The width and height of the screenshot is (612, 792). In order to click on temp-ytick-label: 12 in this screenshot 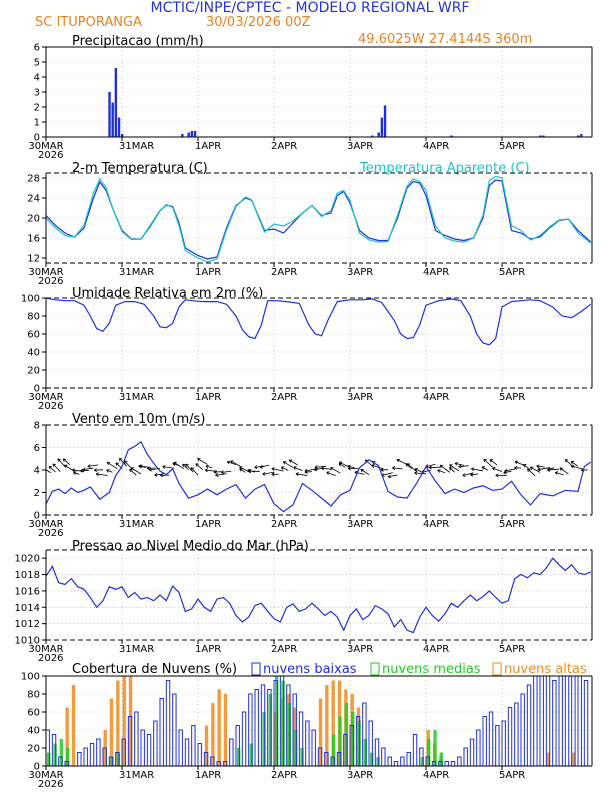, I will do `click(33, 259)`.